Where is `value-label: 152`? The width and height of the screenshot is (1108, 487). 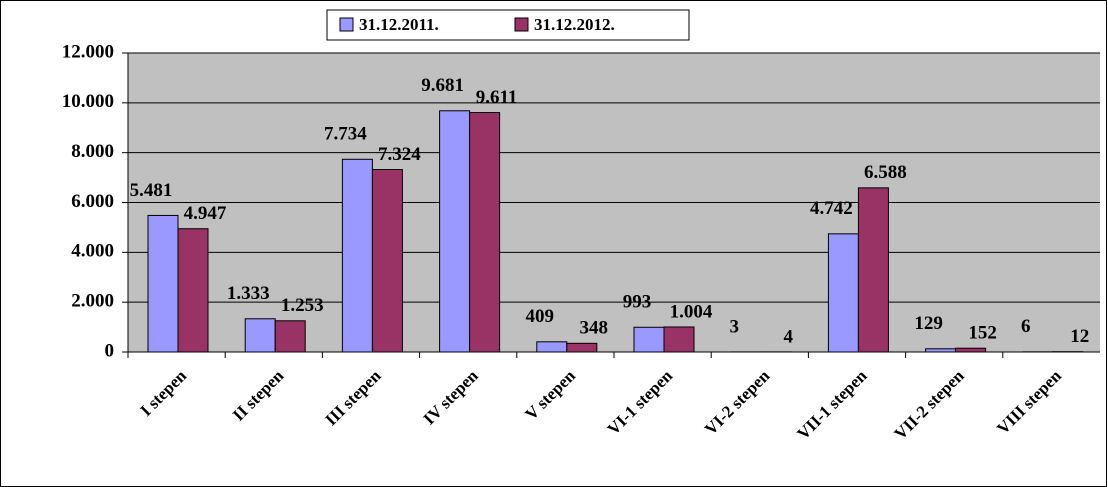
value-label: 152 is located at coordinates (982, 333).